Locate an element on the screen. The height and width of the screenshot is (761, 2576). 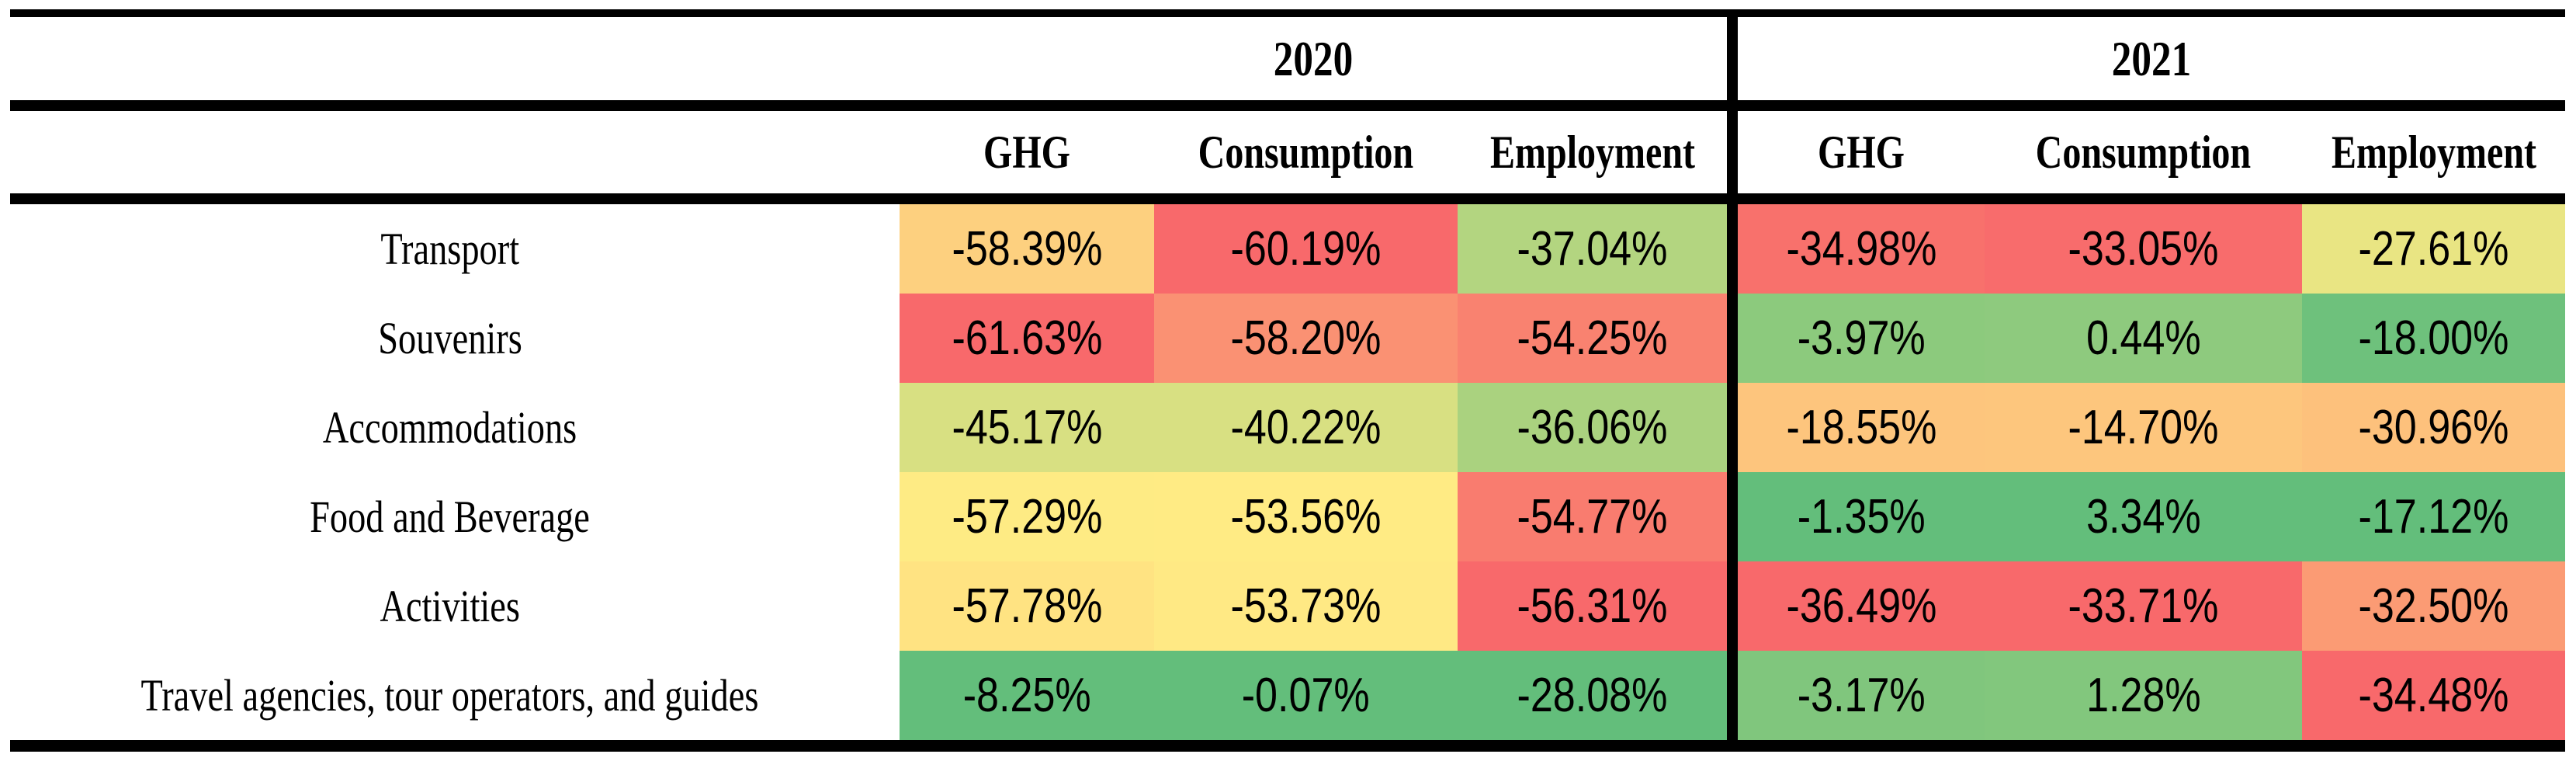
row-label: Food and Beverage is located at coordinates (450, 517).